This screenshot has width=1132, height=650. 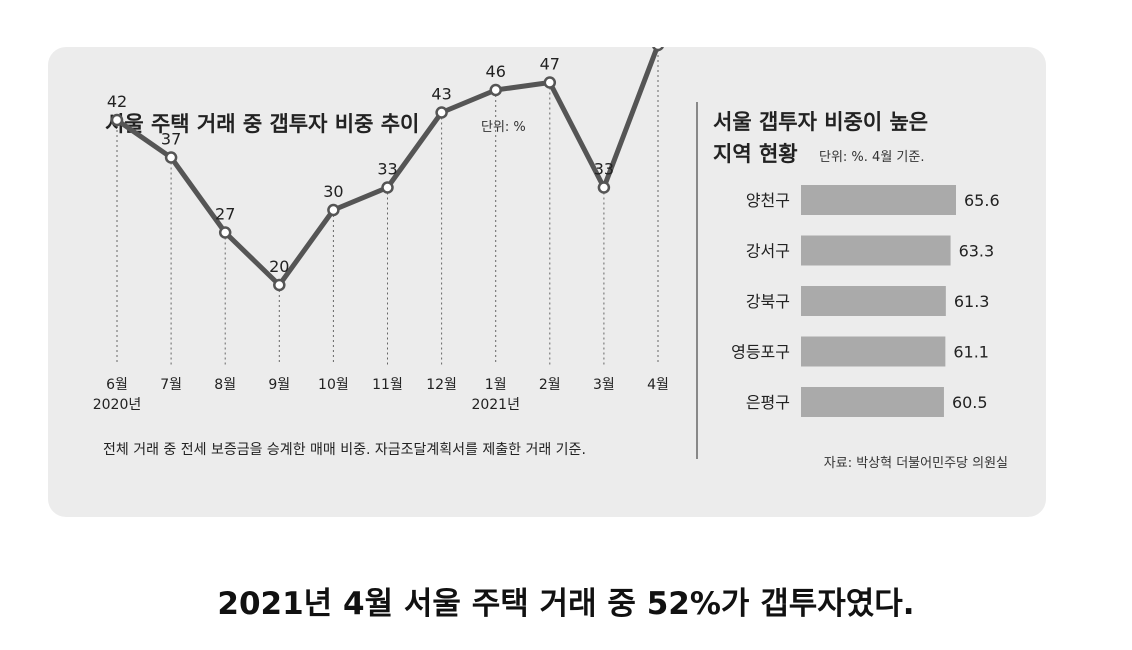 I want to click on line-value-label: 30, so click(x=333, y=191).